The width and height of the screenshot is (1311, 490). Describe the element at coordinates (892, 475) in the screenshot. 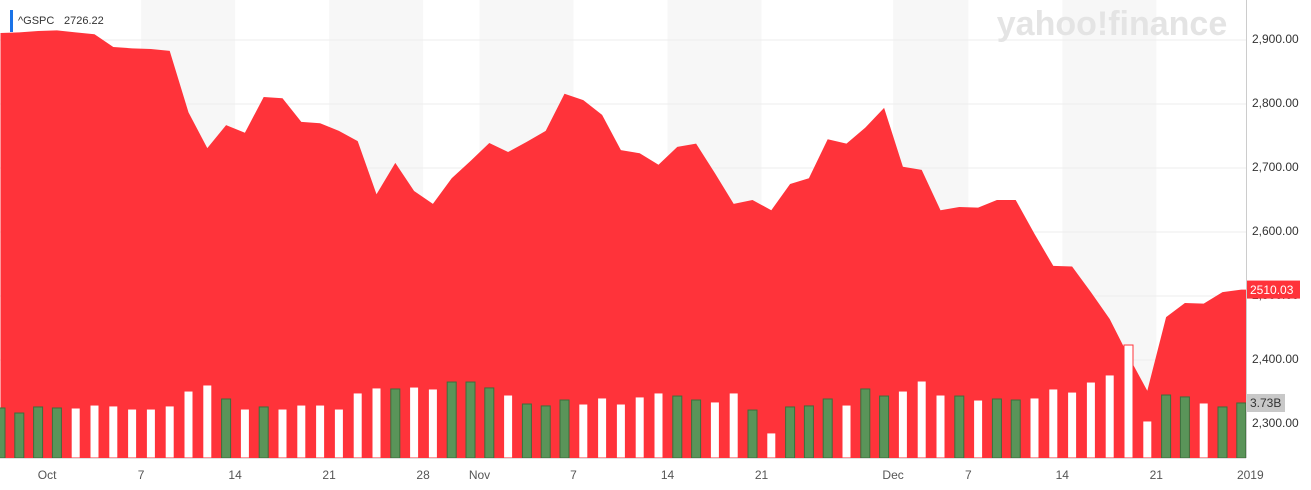

I see `x-tick-label: Dec` at that location.